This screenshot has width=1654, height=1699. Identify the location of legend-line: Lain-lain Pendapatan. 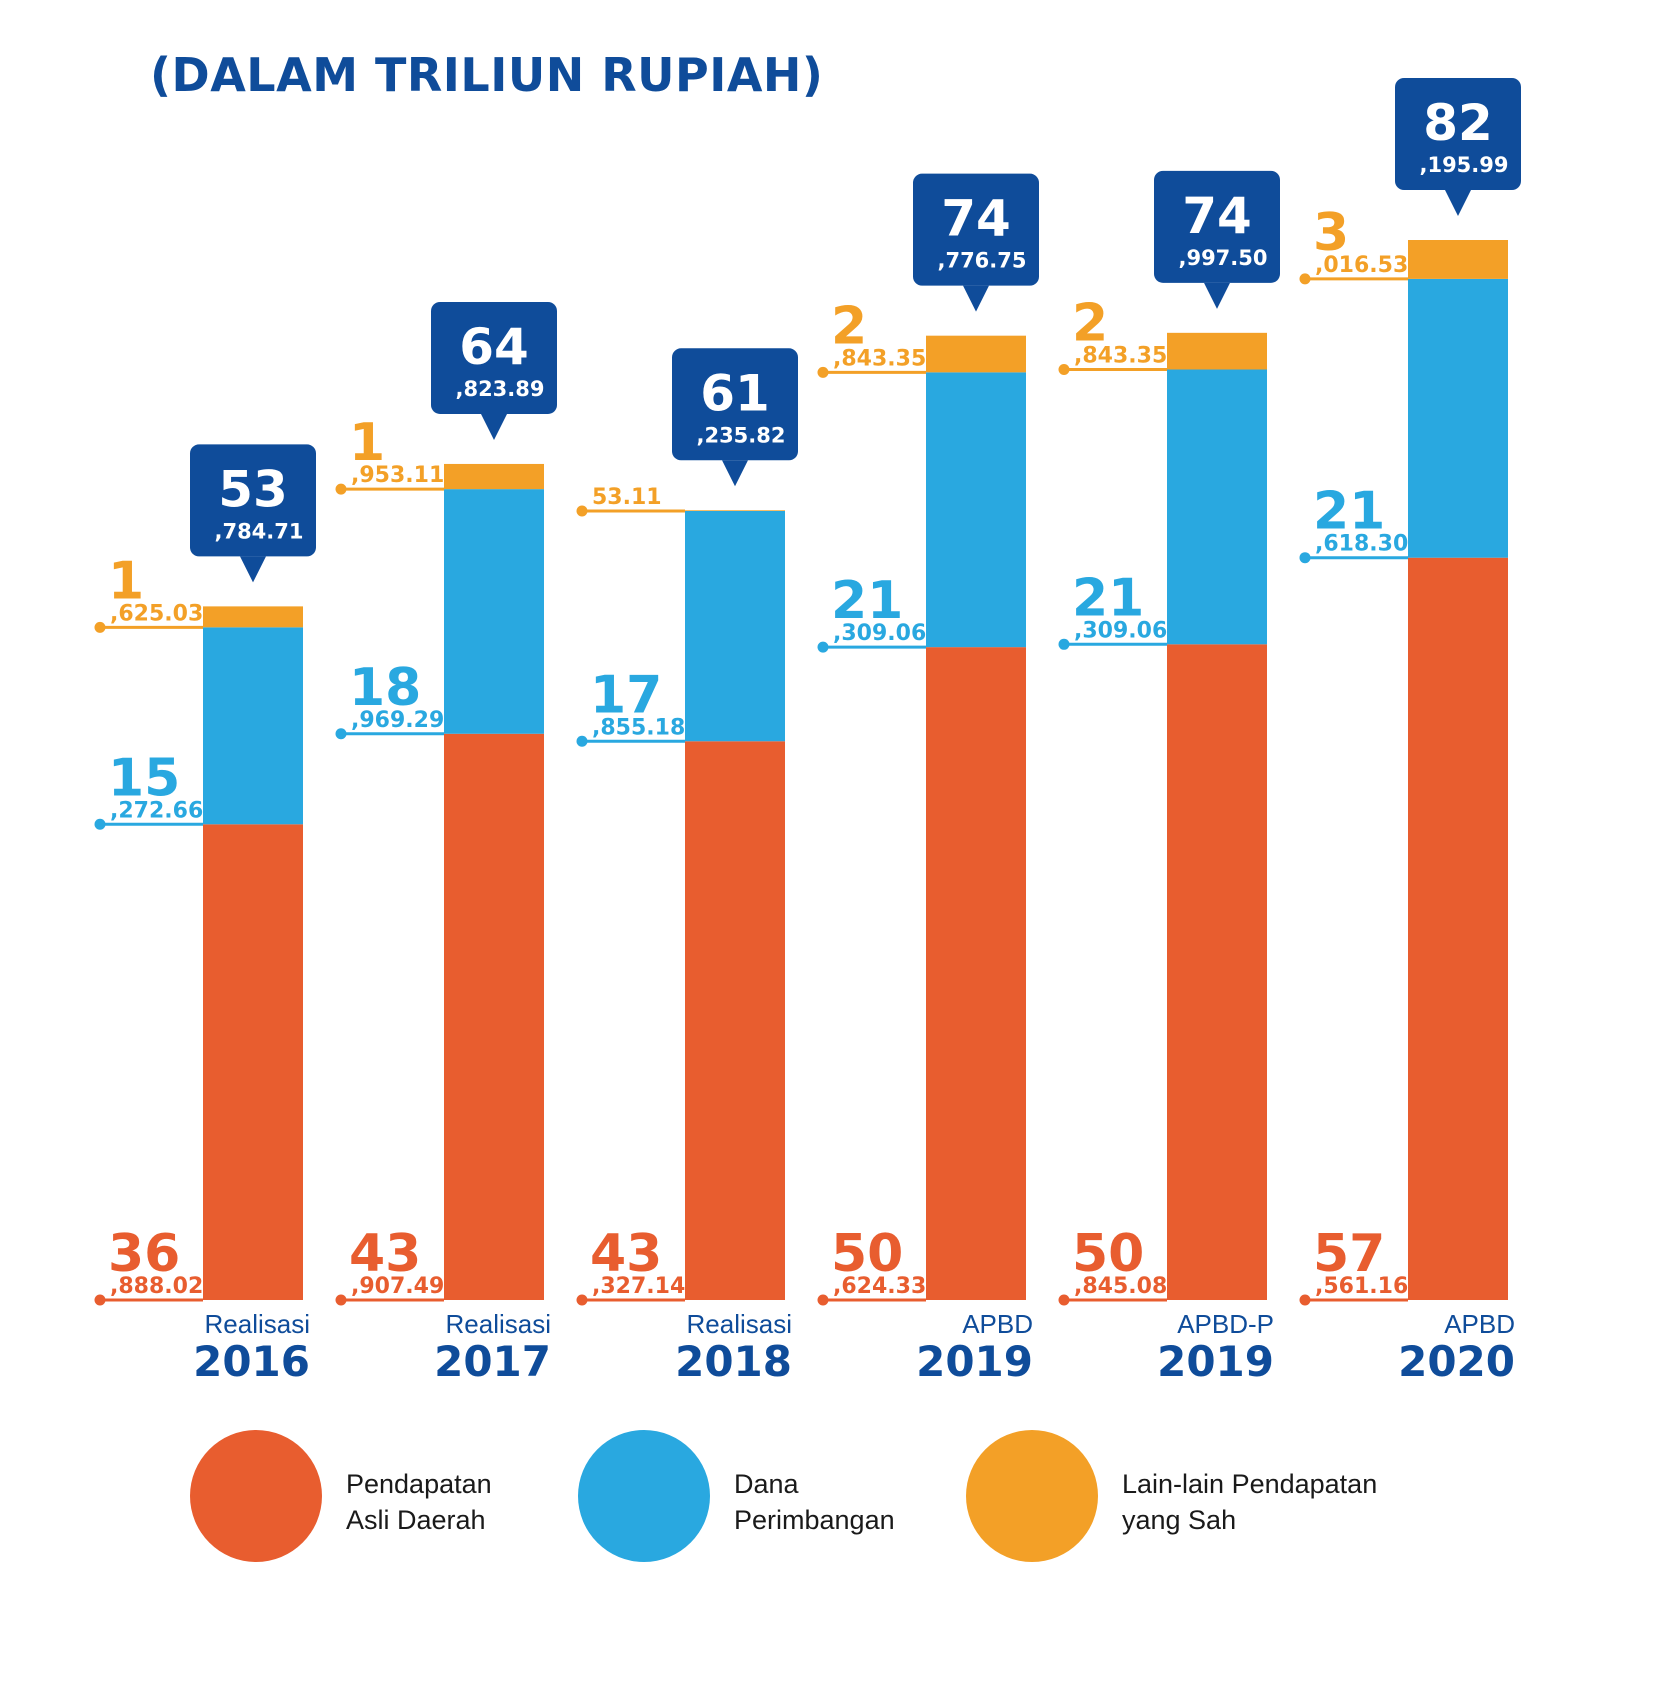
(1250, 1484).